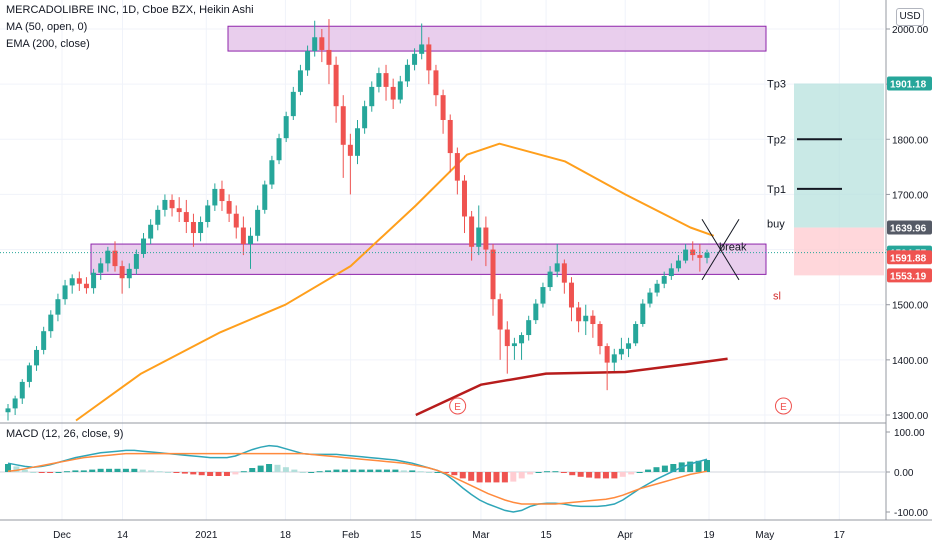 This screenshot has height=550, width=932. What do you see at coordinates (910, 306) in the screenshot?
I see `price-tick-label: 1500.00` at bounding box center [910, 306].